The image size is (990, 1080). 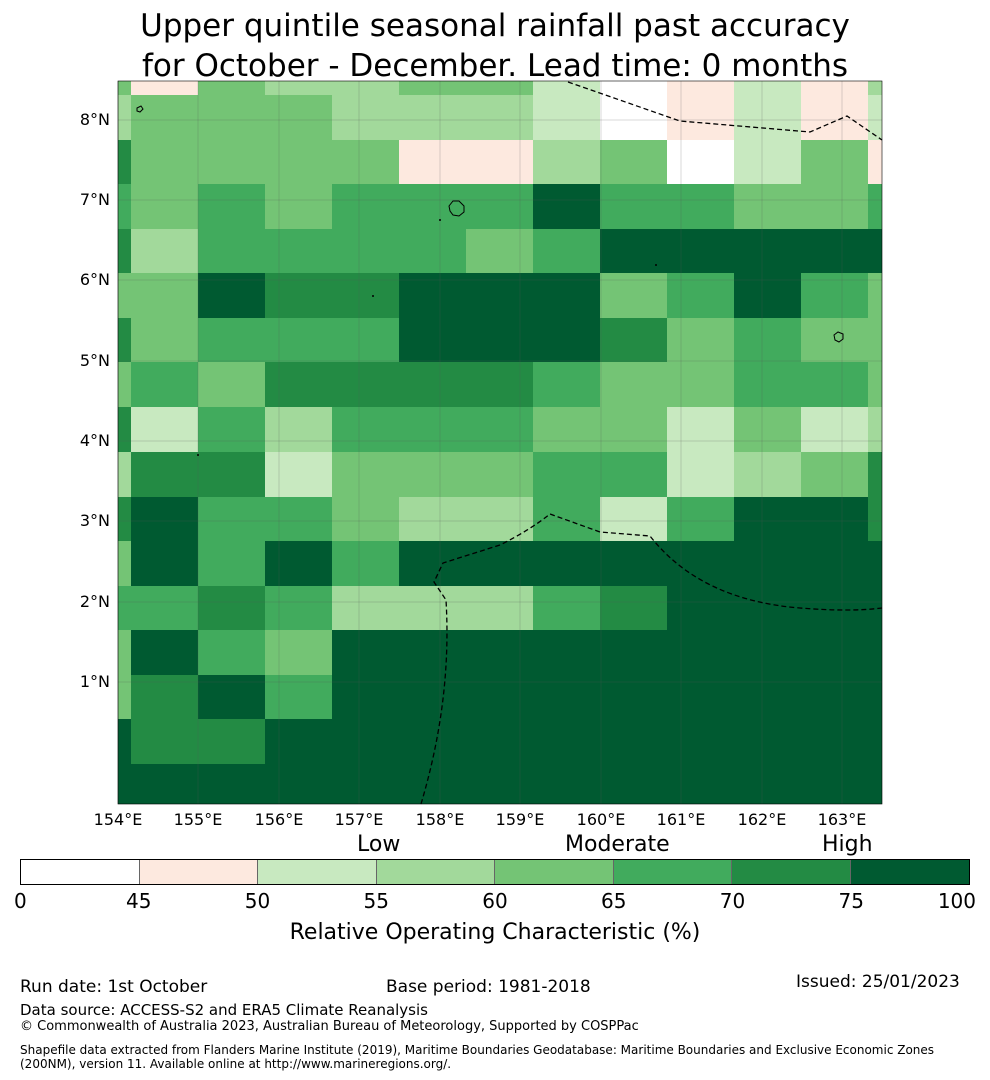 What do you see at coordinates (359, 819) in the screenshot?
I see `longitude-label: 157°E` at bounding box center [359, 819].